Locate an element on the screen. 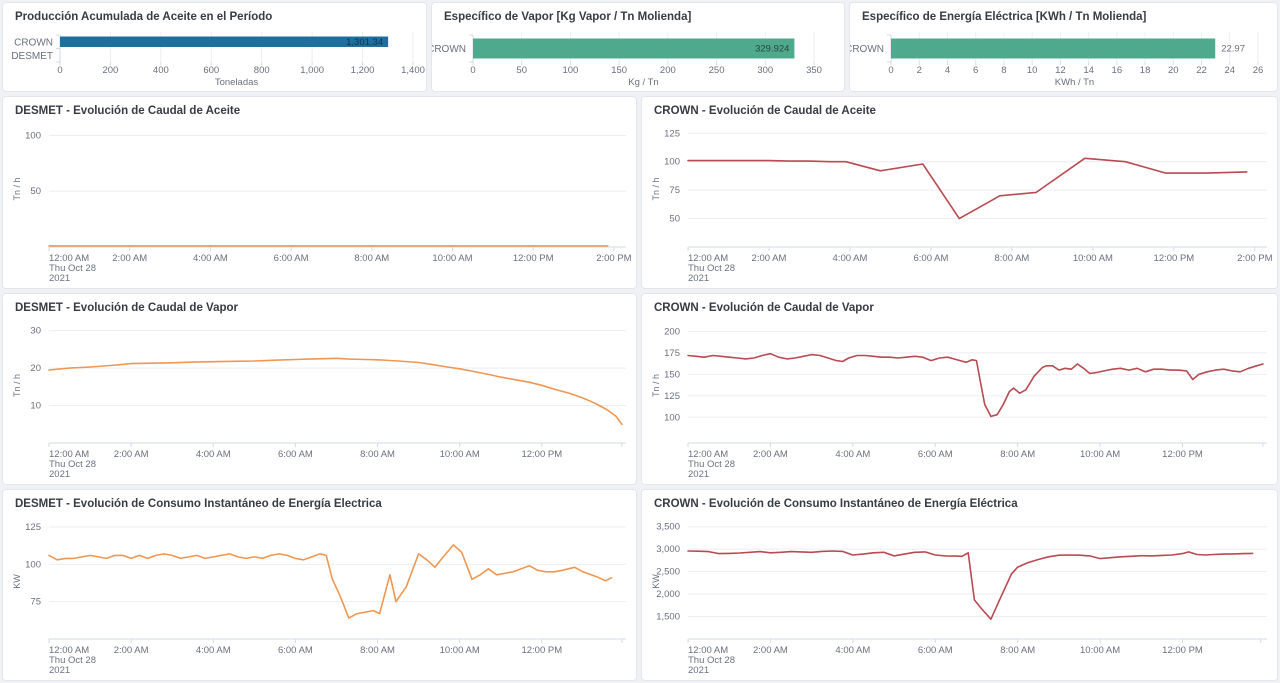  svg-text: 400 is located at coordinates (161, 70).